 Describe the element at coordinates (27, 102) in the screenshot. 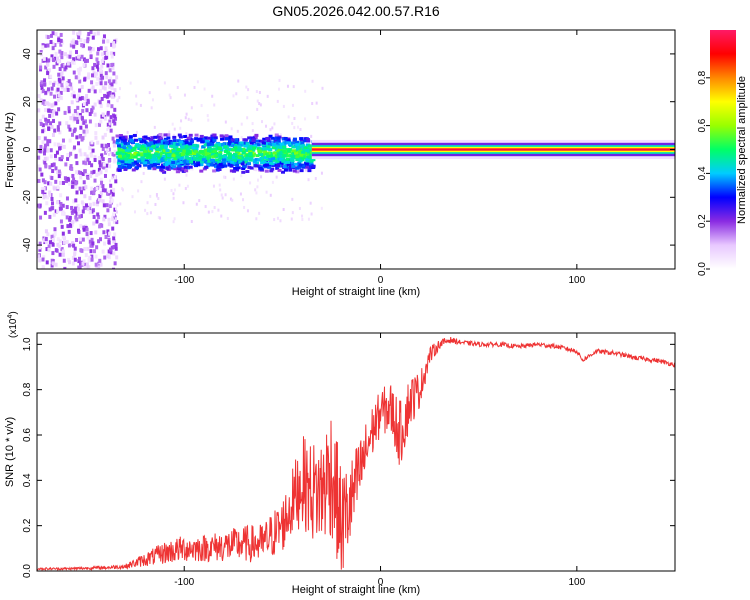

I see `y-tick-label: 20` at that location.